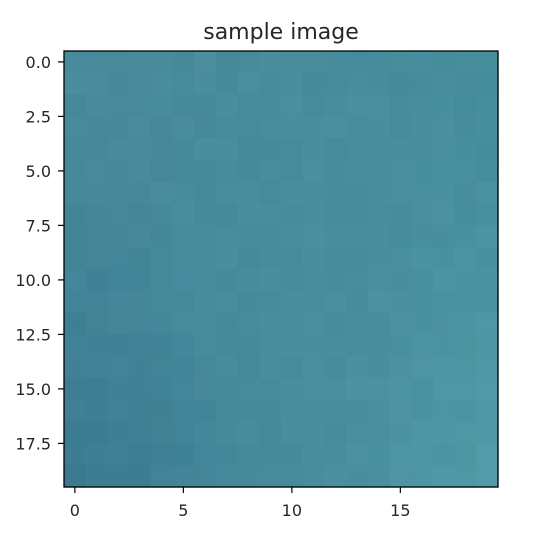 The height and width of the screenshot is (534, 538). I want to click on y-tick-label: 0.0, so click(38, 62).